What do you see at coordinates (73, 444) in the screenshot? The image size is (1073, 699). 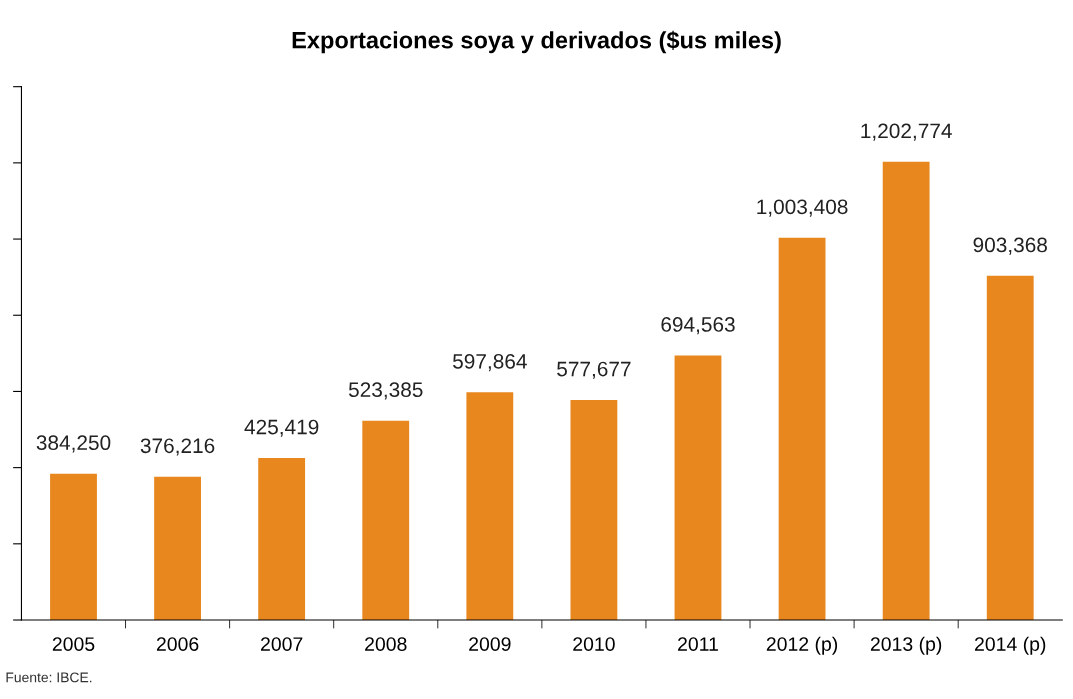 I see `data-label: 384,250` at bounding box center [73, 444].